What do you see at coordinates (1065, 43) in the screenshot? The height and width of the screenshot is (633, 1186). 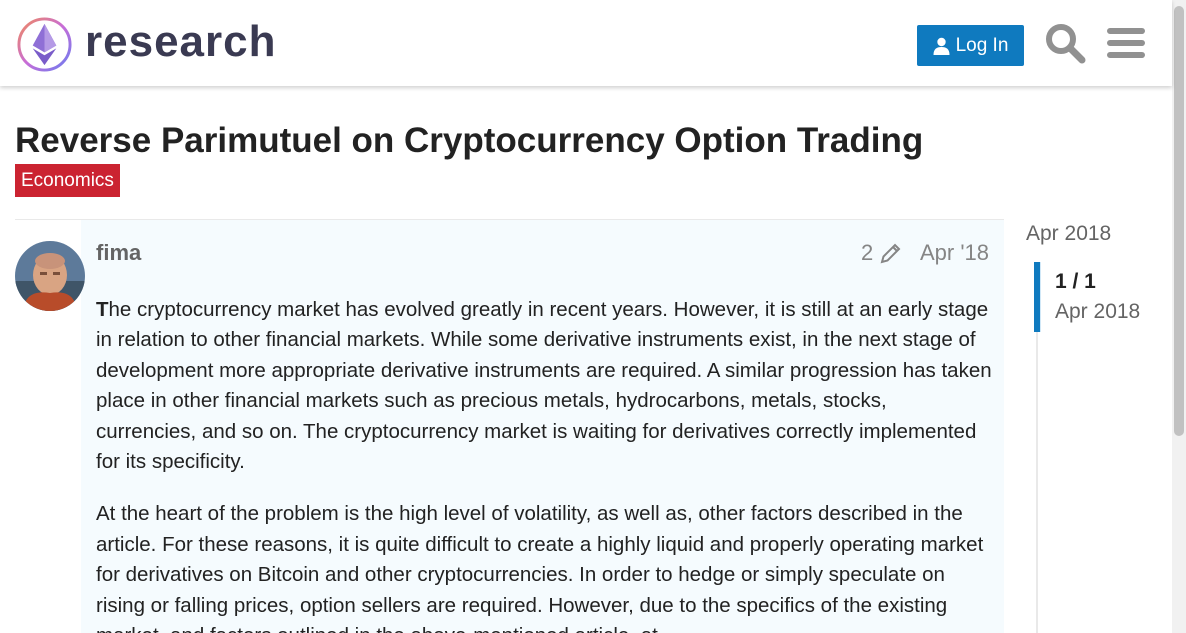 I see `search-icon` at bounding box center [1065, 43].